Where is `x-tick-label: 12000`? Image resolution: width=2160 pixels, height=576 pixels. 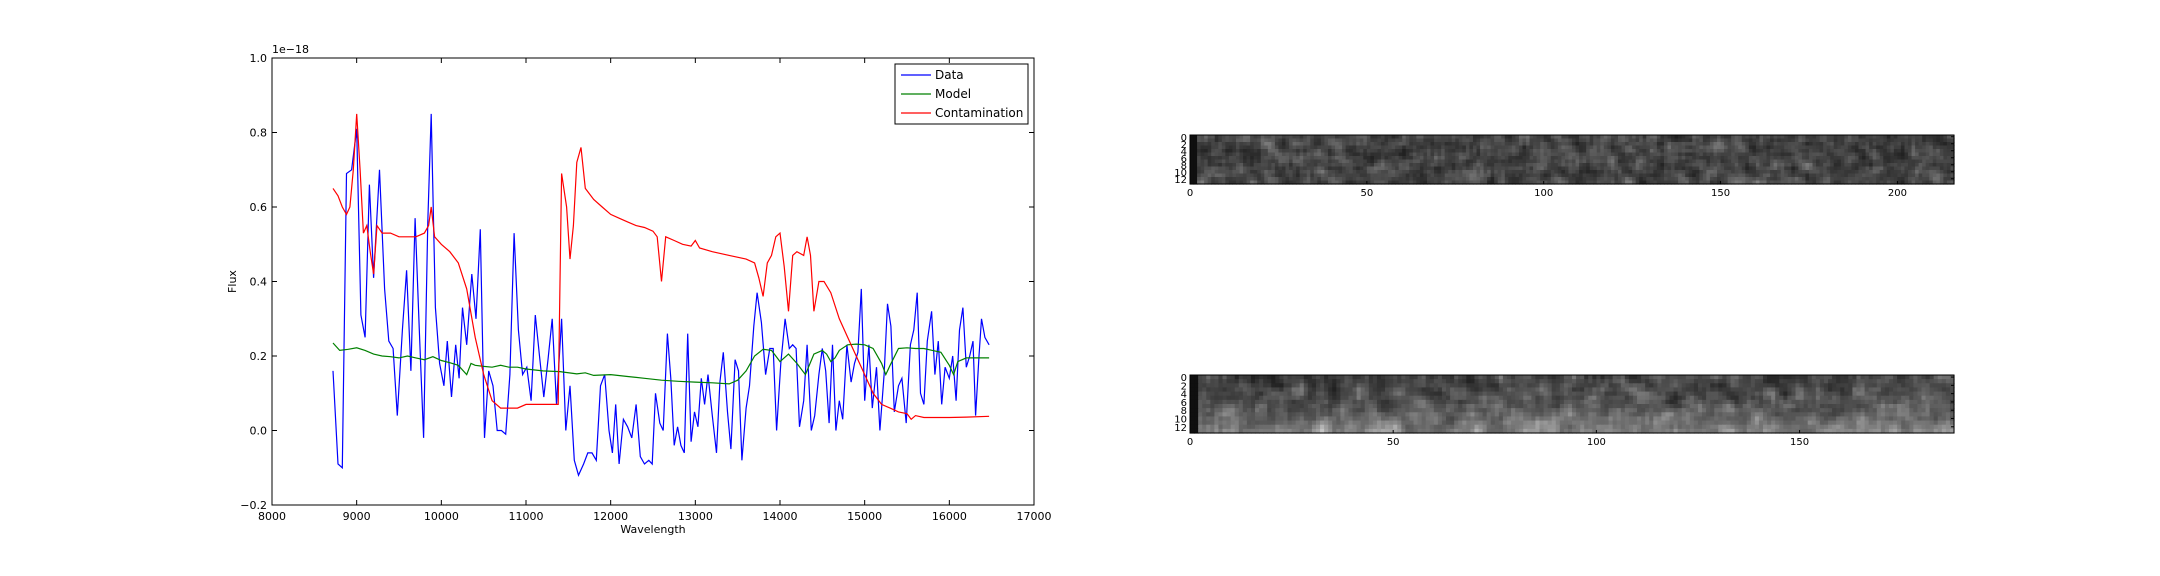
x-tick-label: 12000 is located at coordinates (610, 516).